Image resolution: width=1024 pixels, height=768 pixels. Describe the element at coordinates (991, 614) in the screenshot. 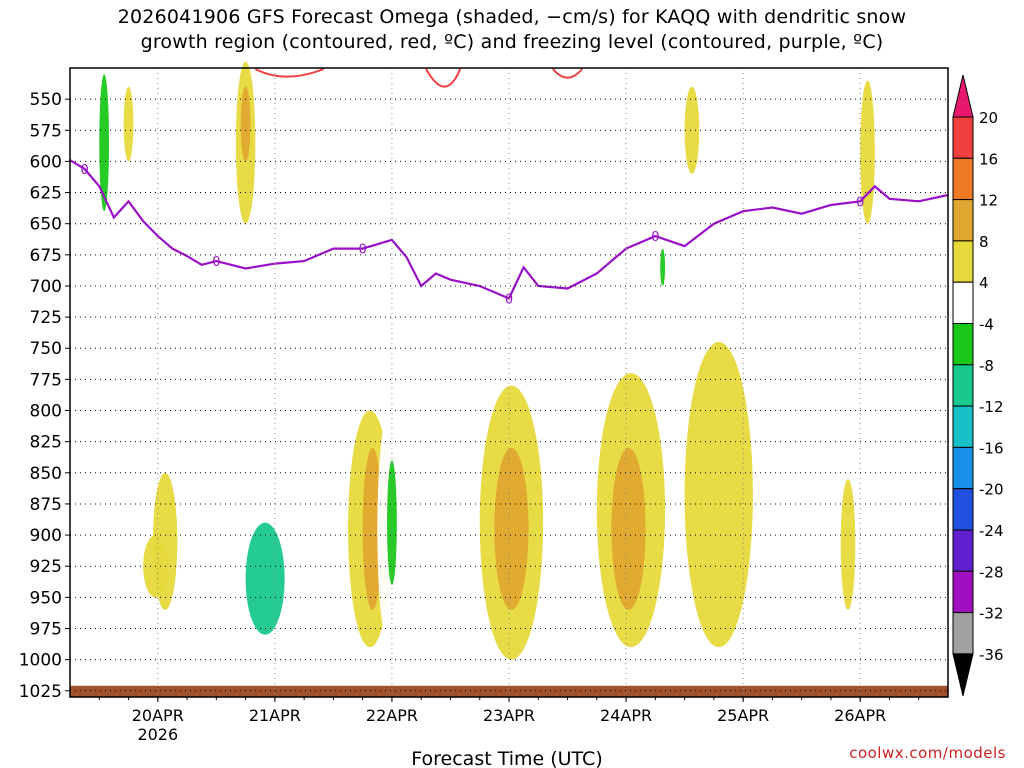

I see `colorbar-label-12: -32` at that location.